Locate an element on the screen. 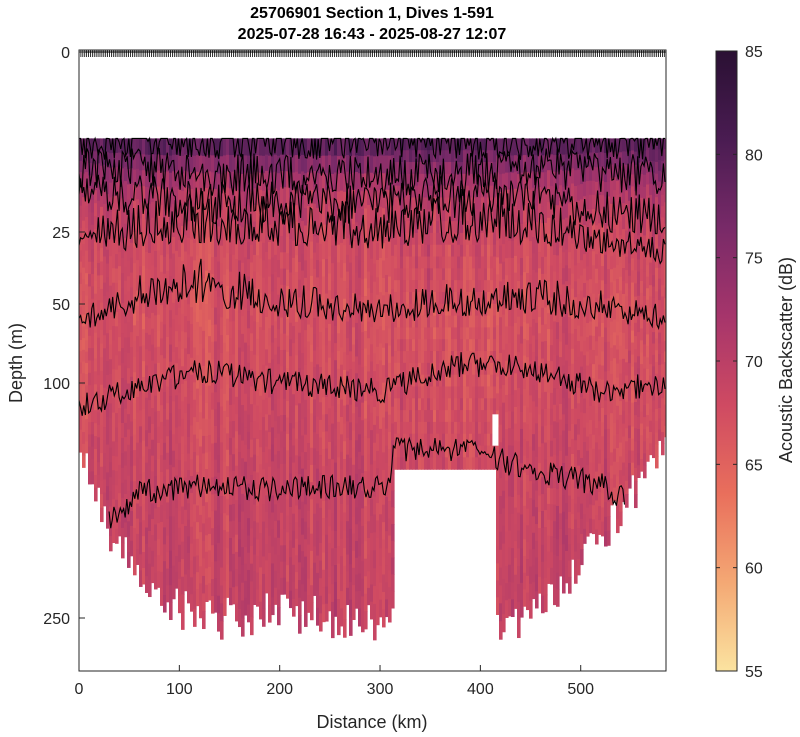 Image resolution: width=800 pixels, height=737 pixels. chart-title-line1: 25706901 Section 1, Dives 1-591 is located at coordinates (372, 13).